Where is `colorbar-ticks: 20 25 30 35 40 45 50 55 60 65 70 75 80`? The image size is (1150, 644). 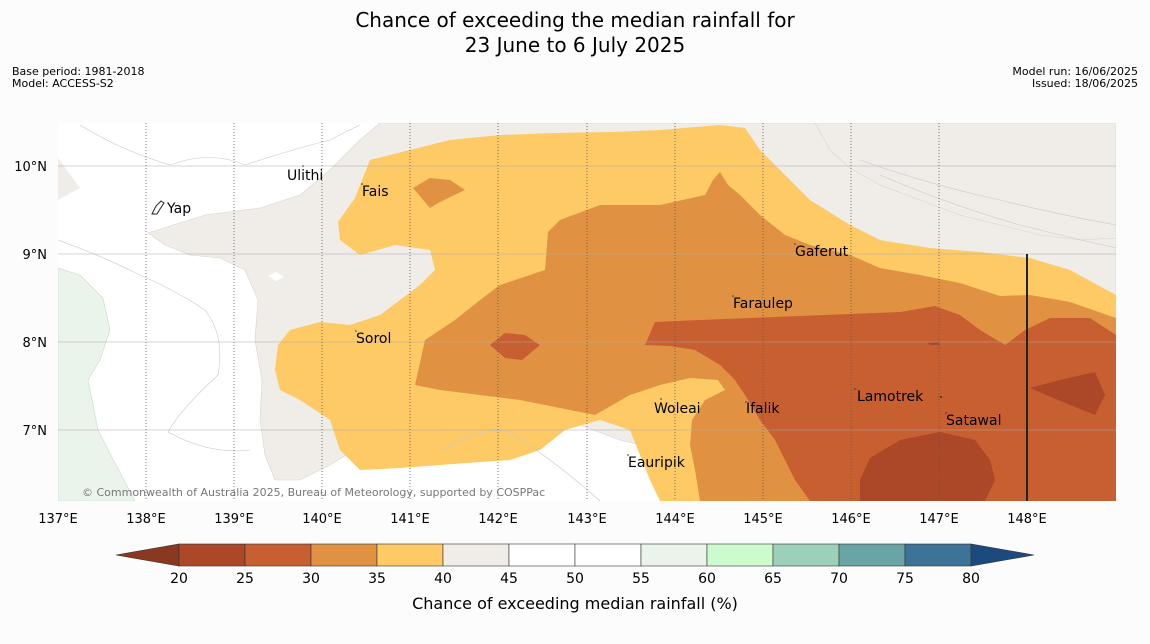 colorbar-ticks: 20 25 30 35 40 45 50 55 60 65 70 75 80 is located at coordinates (575, 579).